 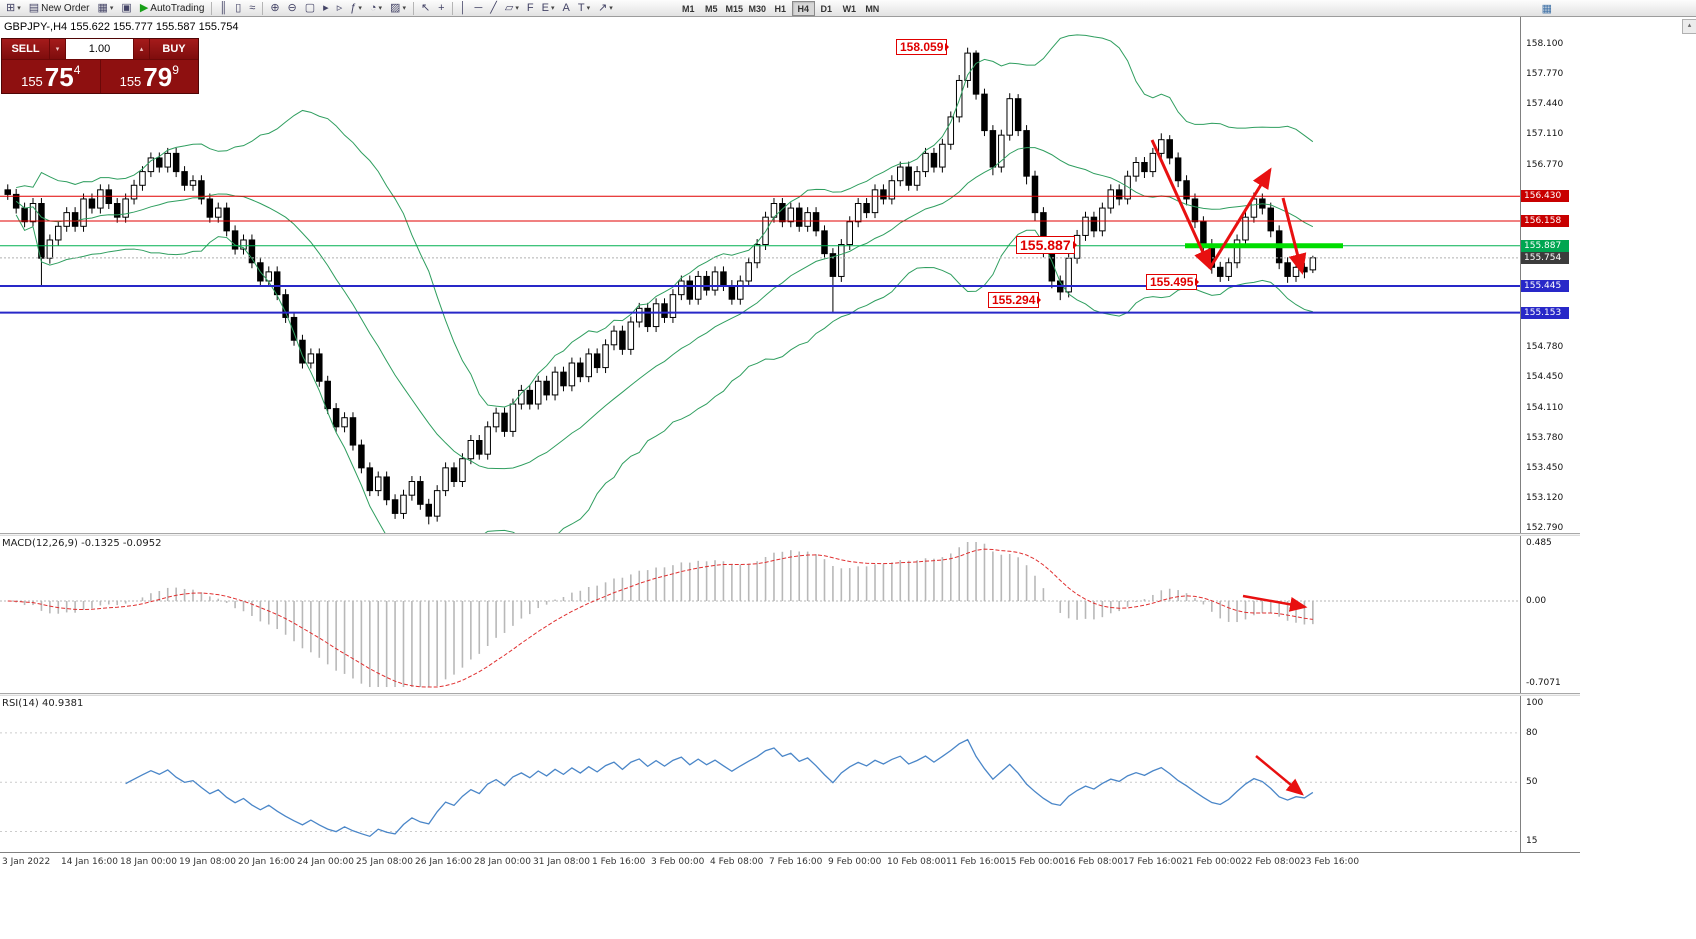 What do you see at coordinates (252, 8) in the screenshot?
I see `line-chart-button: ≈` at bounding box center [252, 8].